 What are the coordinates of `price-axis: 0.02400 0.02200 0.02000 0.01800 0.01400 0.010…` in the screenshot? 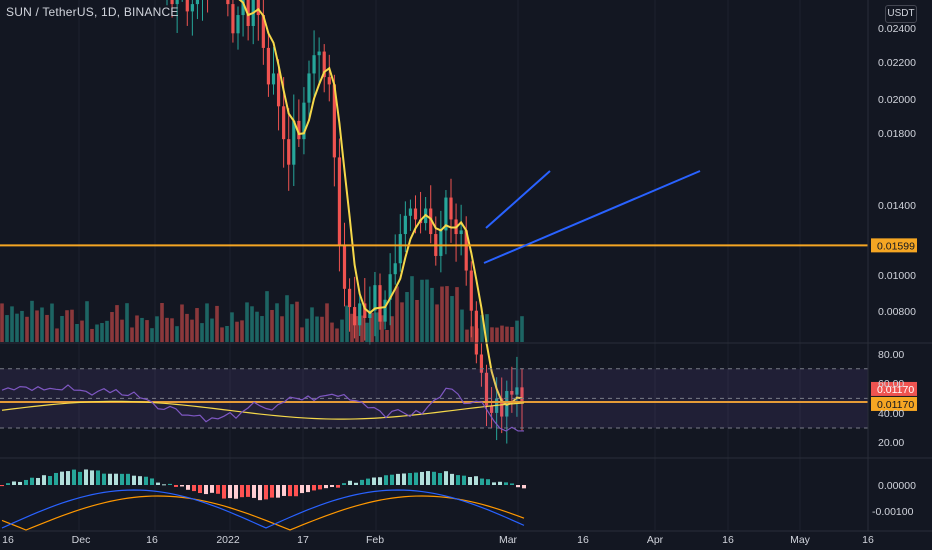 It's located at (894, 270).